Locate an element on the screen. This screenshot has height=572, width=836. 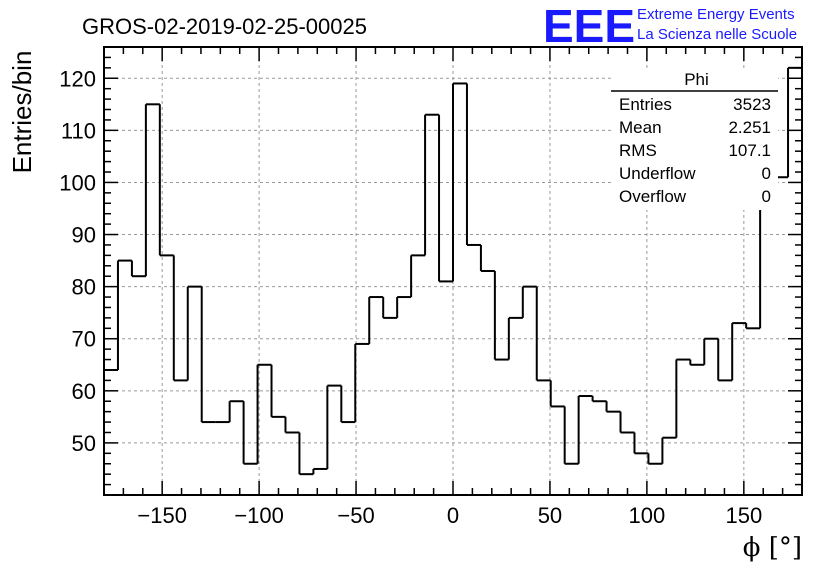
y-tick-label: 120 is located at coordinates (77, 78).